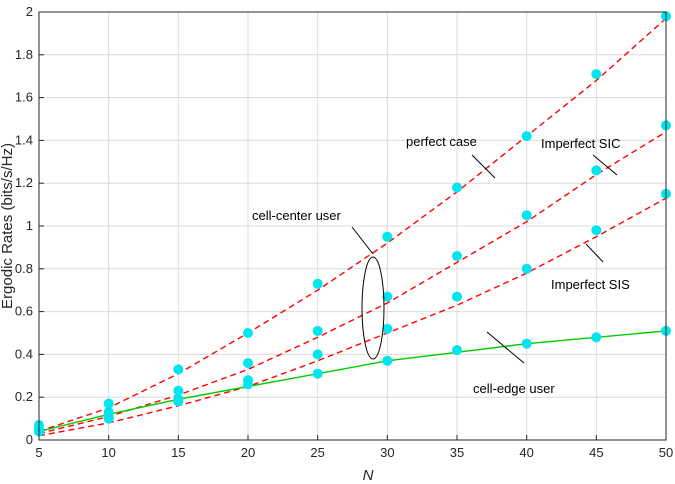 Image resolution: width=675 pixels, height=484 pixels. I want to click on x-axis-label: N, so click(368, 475).